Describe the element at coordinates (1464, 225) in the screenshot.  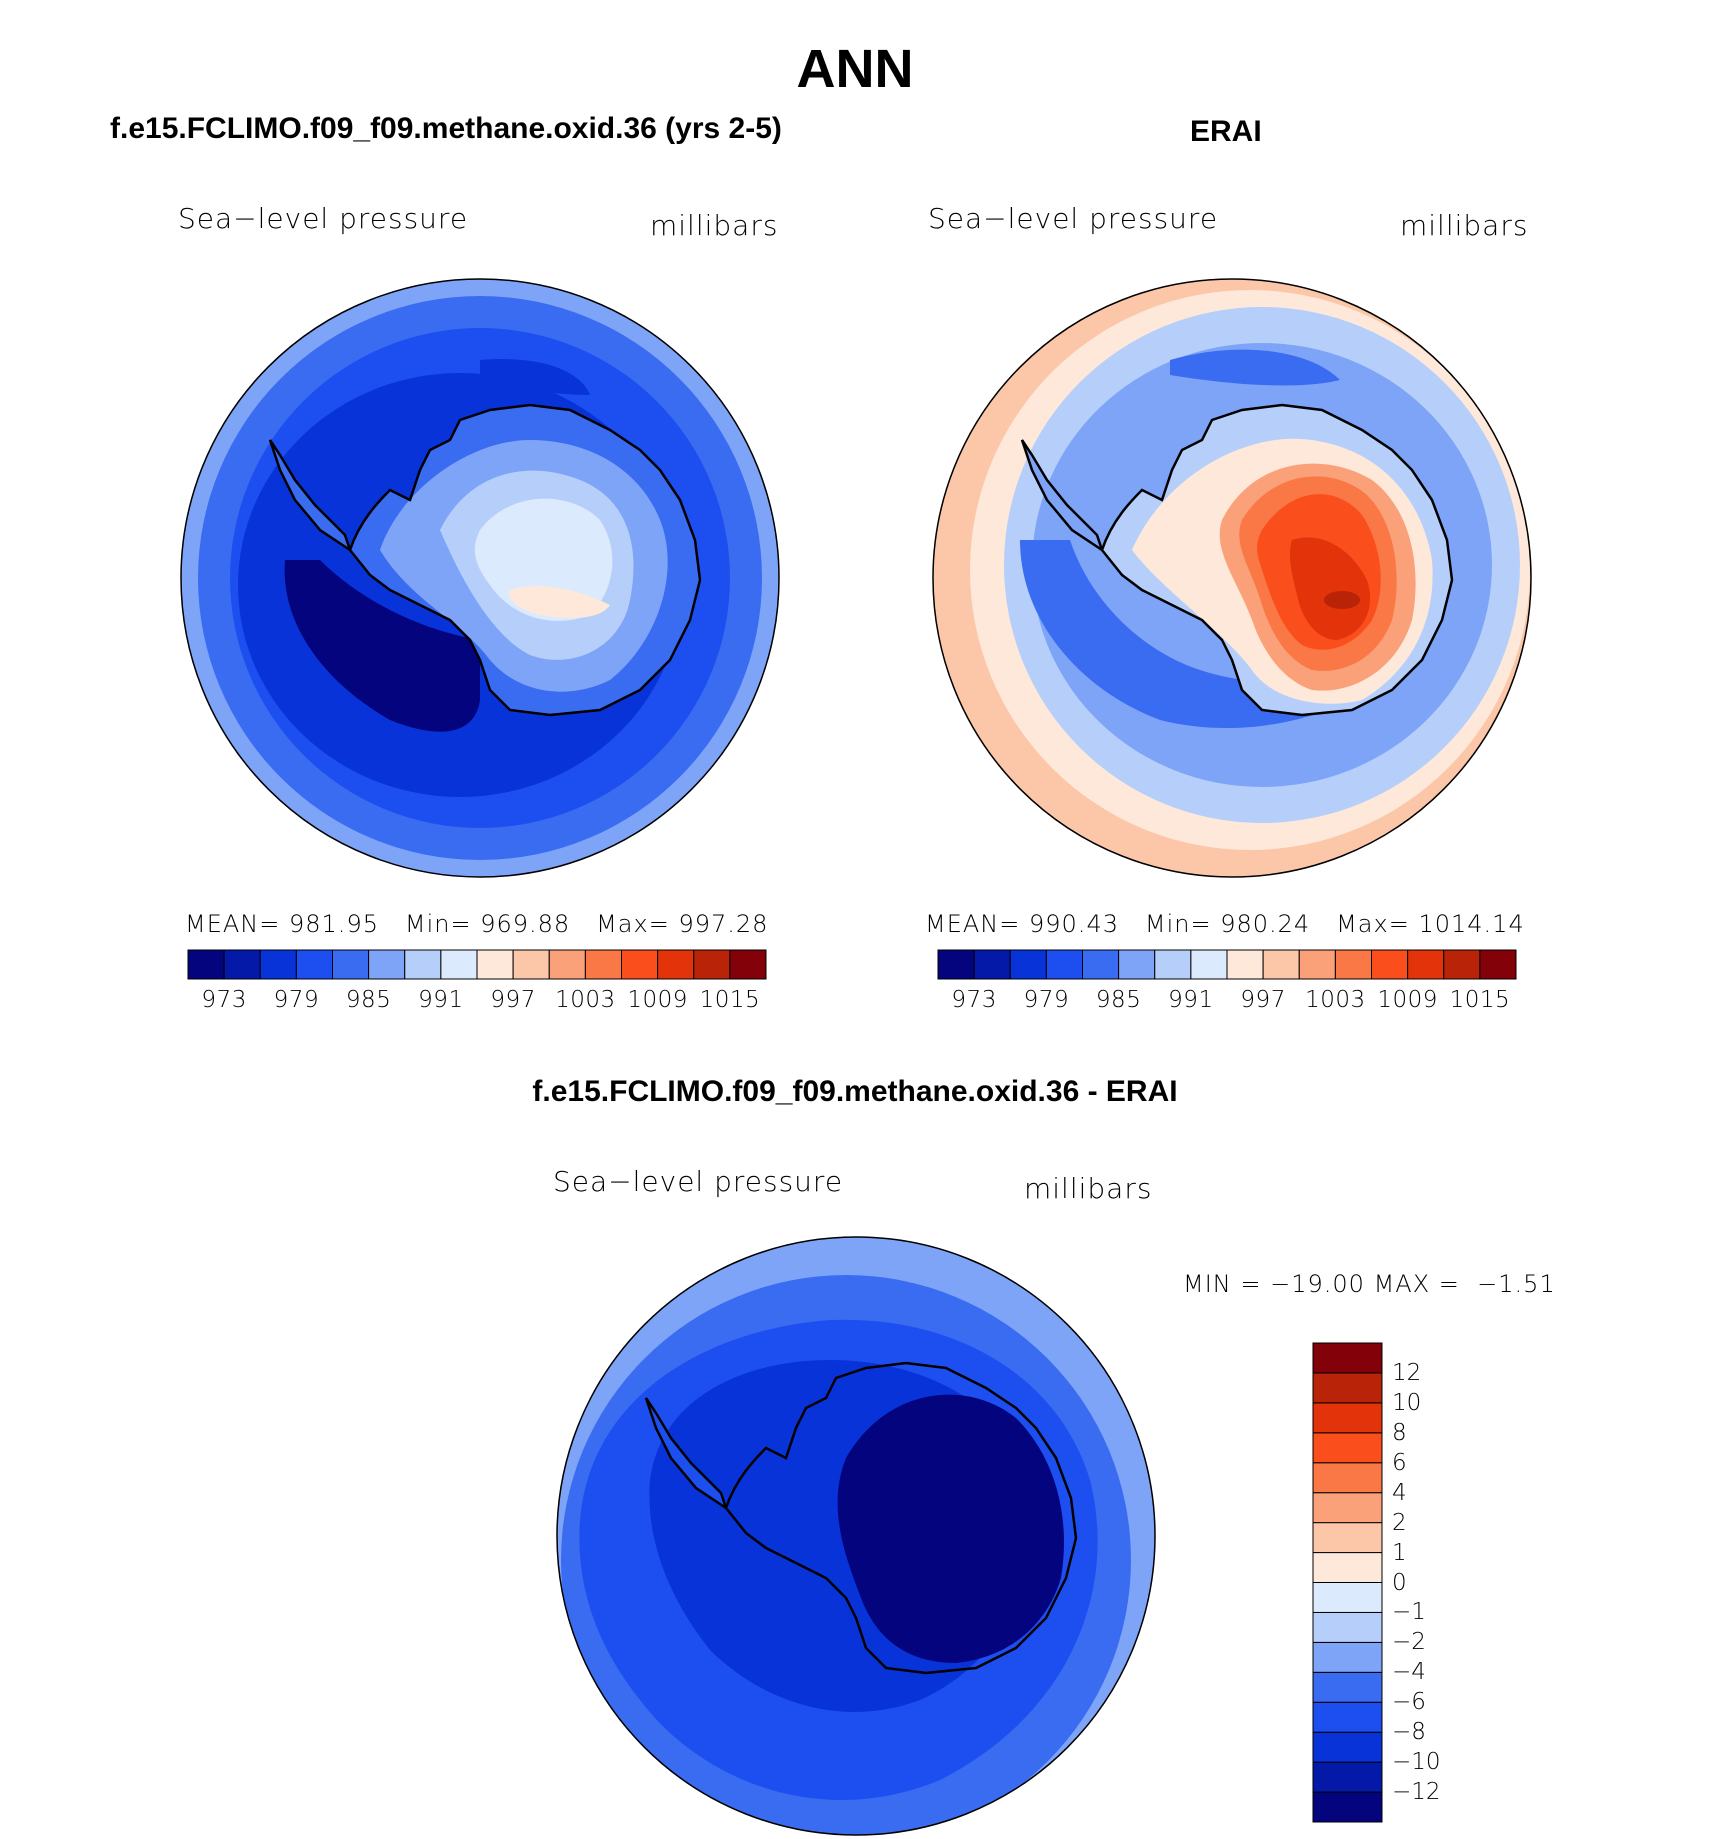
I see `panel-obs-units: millibars` at that location.